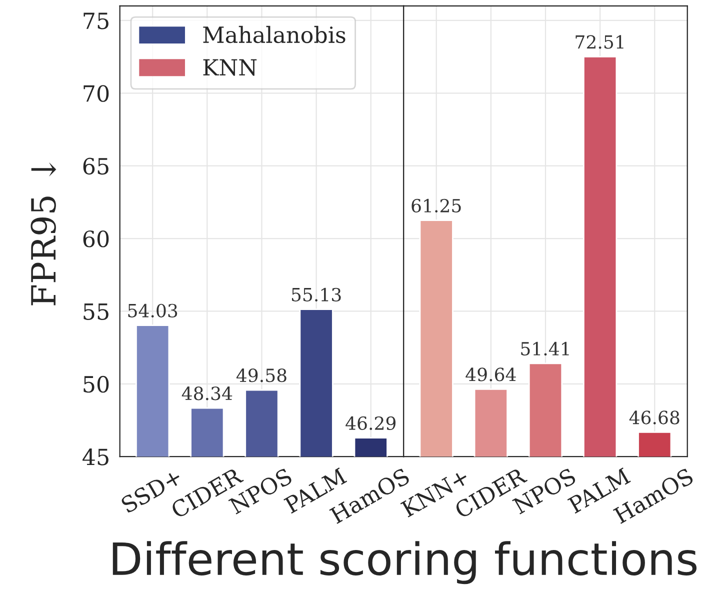 The width and height of the screenshot is (705, 593). I want to click on data-label: 49.58, so click(261, 375).